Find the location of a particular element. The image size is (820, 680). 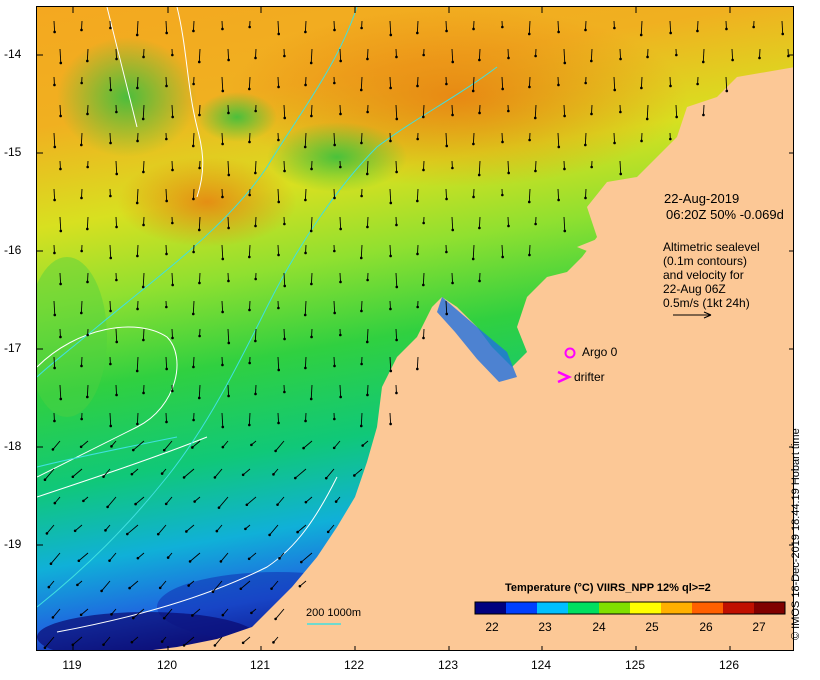

x-tick-label: 126 is located at coordinates (729, 665).